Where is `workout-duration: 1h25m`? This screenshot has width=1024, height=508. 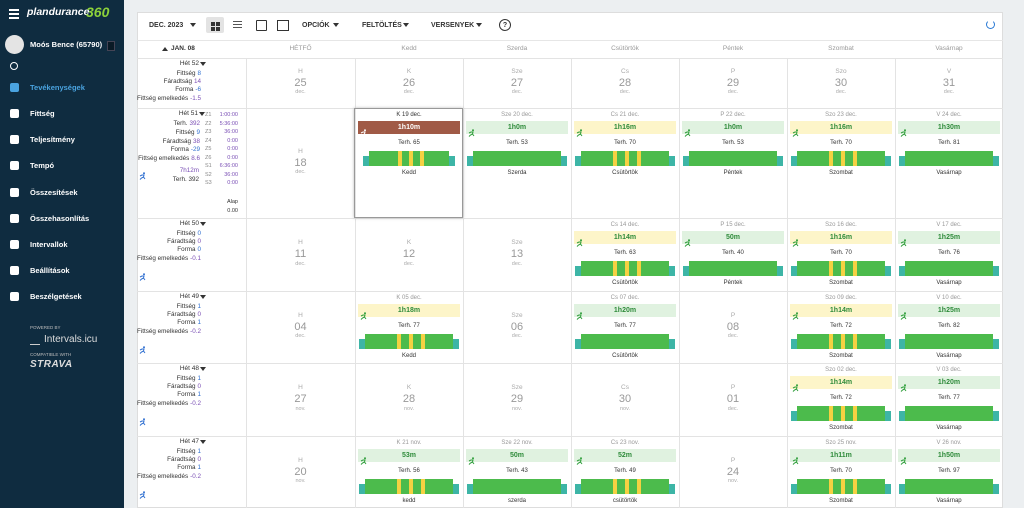 workout-duration: 1h25m is located at coordinates (949, 237).